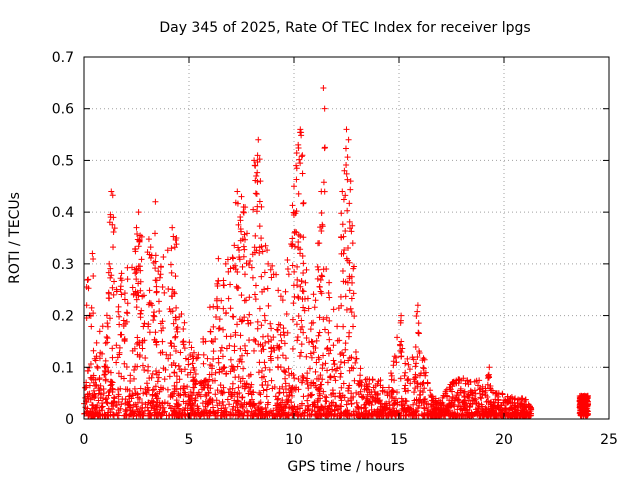 The height and width of the screenshot is (480, 640). I want to click on y-tick-label: 0.2, so click(63, 317).